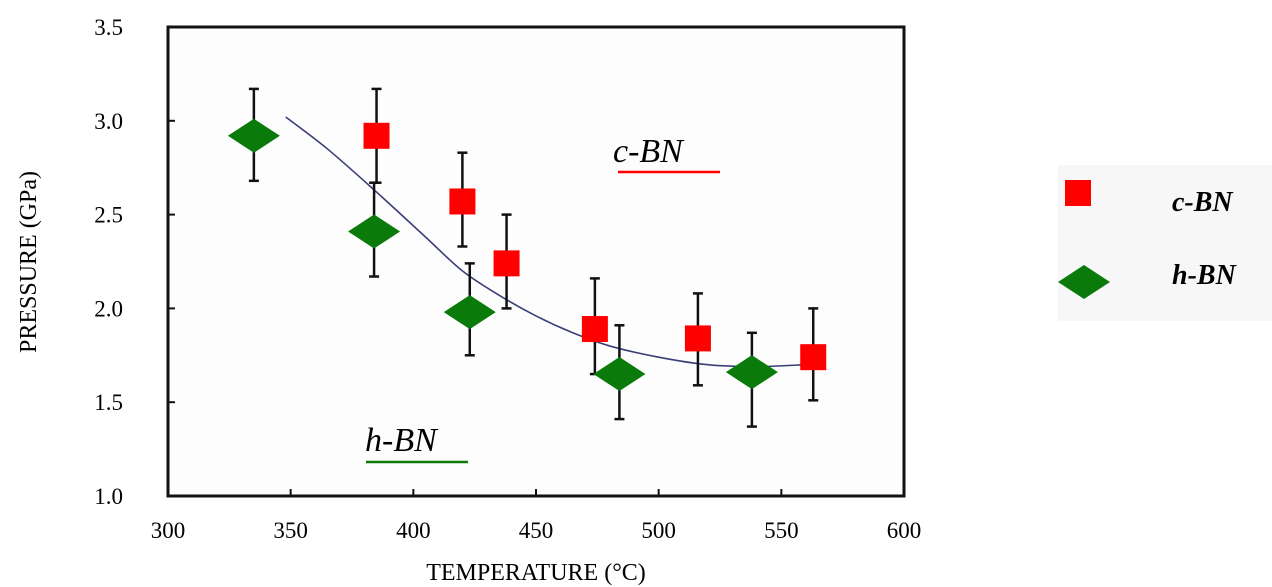 This screenshot has height=587, width=1272. I want to click on legend-label-c-bn: c-BN, so click(1203, 202).